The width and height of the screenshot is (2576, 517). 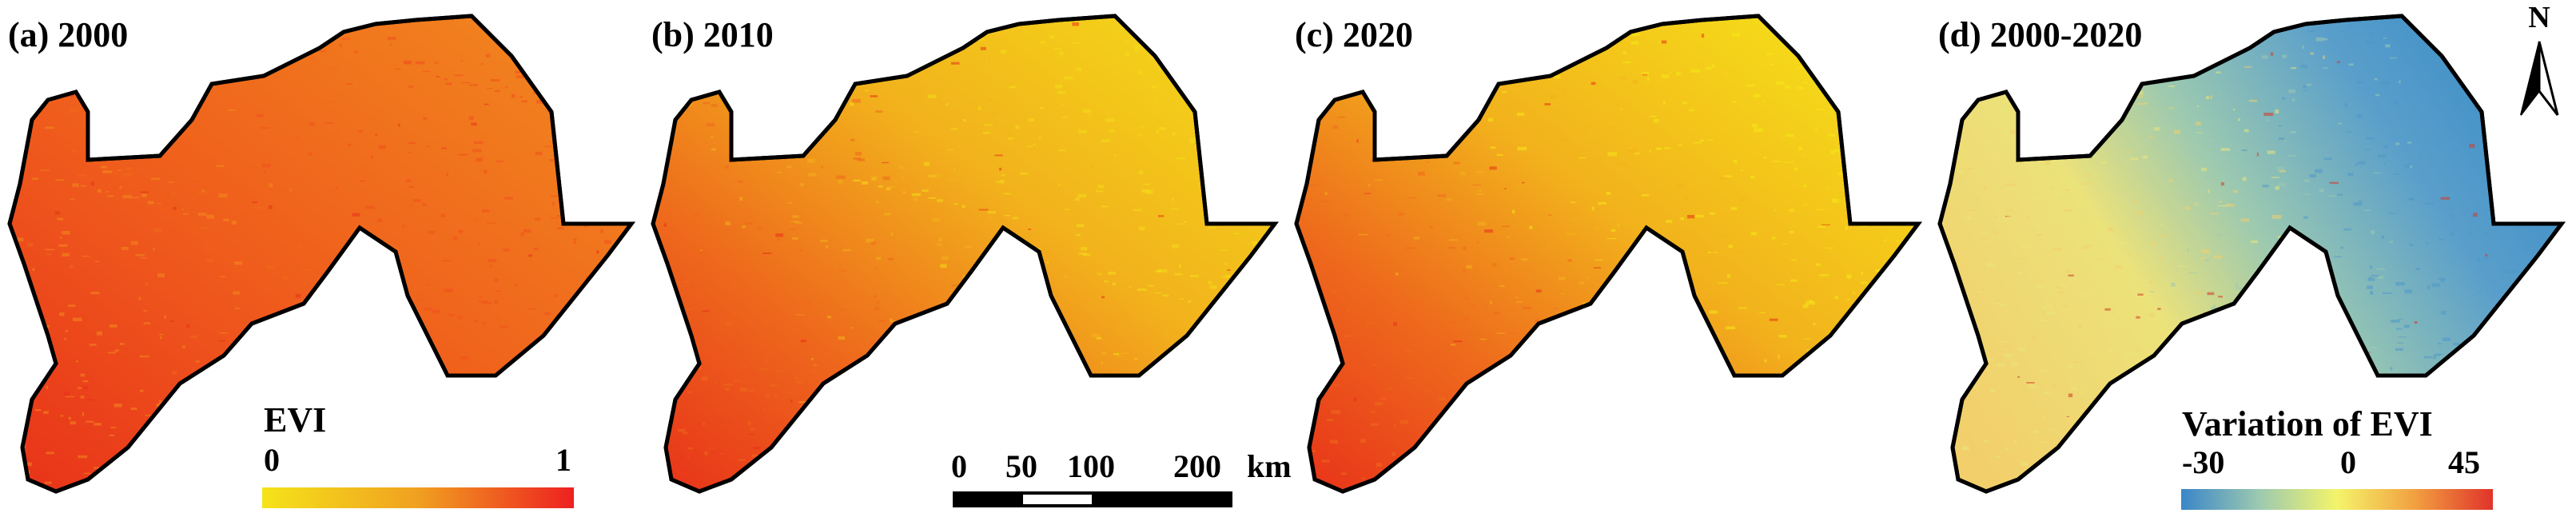 What do you see at coordinates (2348, 462) in the screenshot?
I see `variation-legend-mid: 0` at bounding box center [2348, 462].